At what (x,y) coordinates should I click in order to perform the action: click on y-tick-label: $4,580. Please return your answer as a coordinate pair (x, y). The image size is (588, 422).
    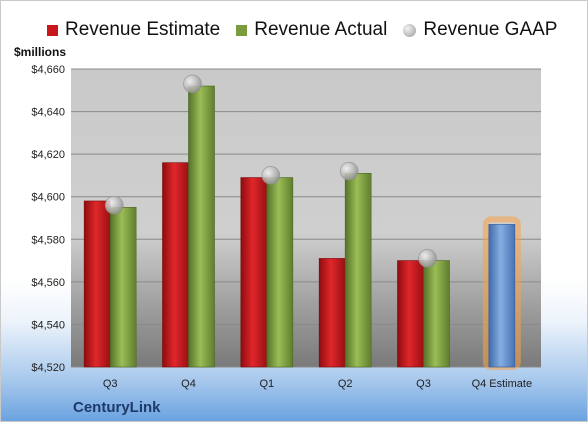
    Looking at the image, I should click on (48, 240).